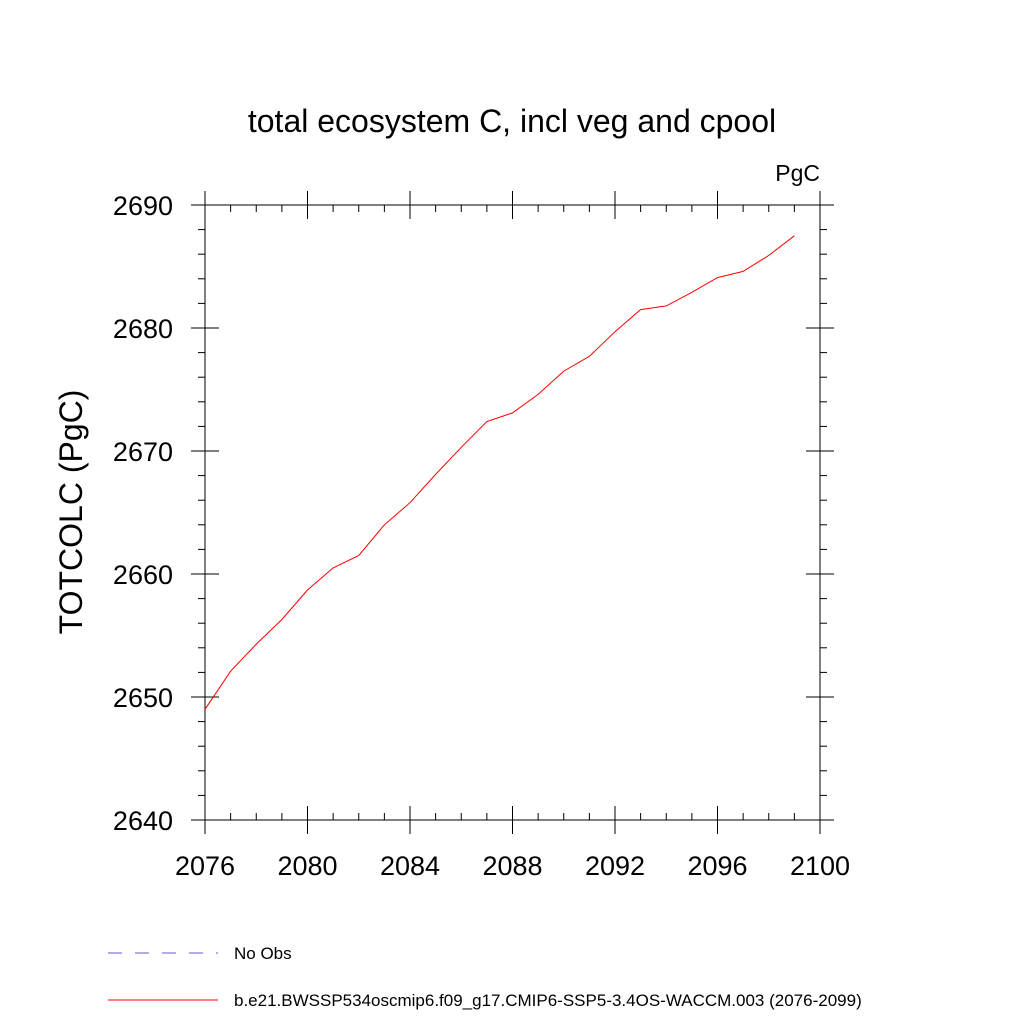 This screenshot has width=1024, height=1024. Describe the element at coordinates (205, 866) in the screenshot. I see `x-tick-label: 2076` at that location.